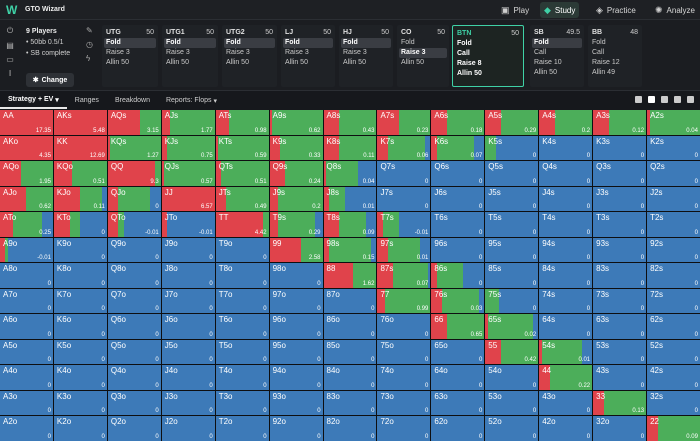  I want to click on hand-cell: K6s 0.07, so click(458, 148).